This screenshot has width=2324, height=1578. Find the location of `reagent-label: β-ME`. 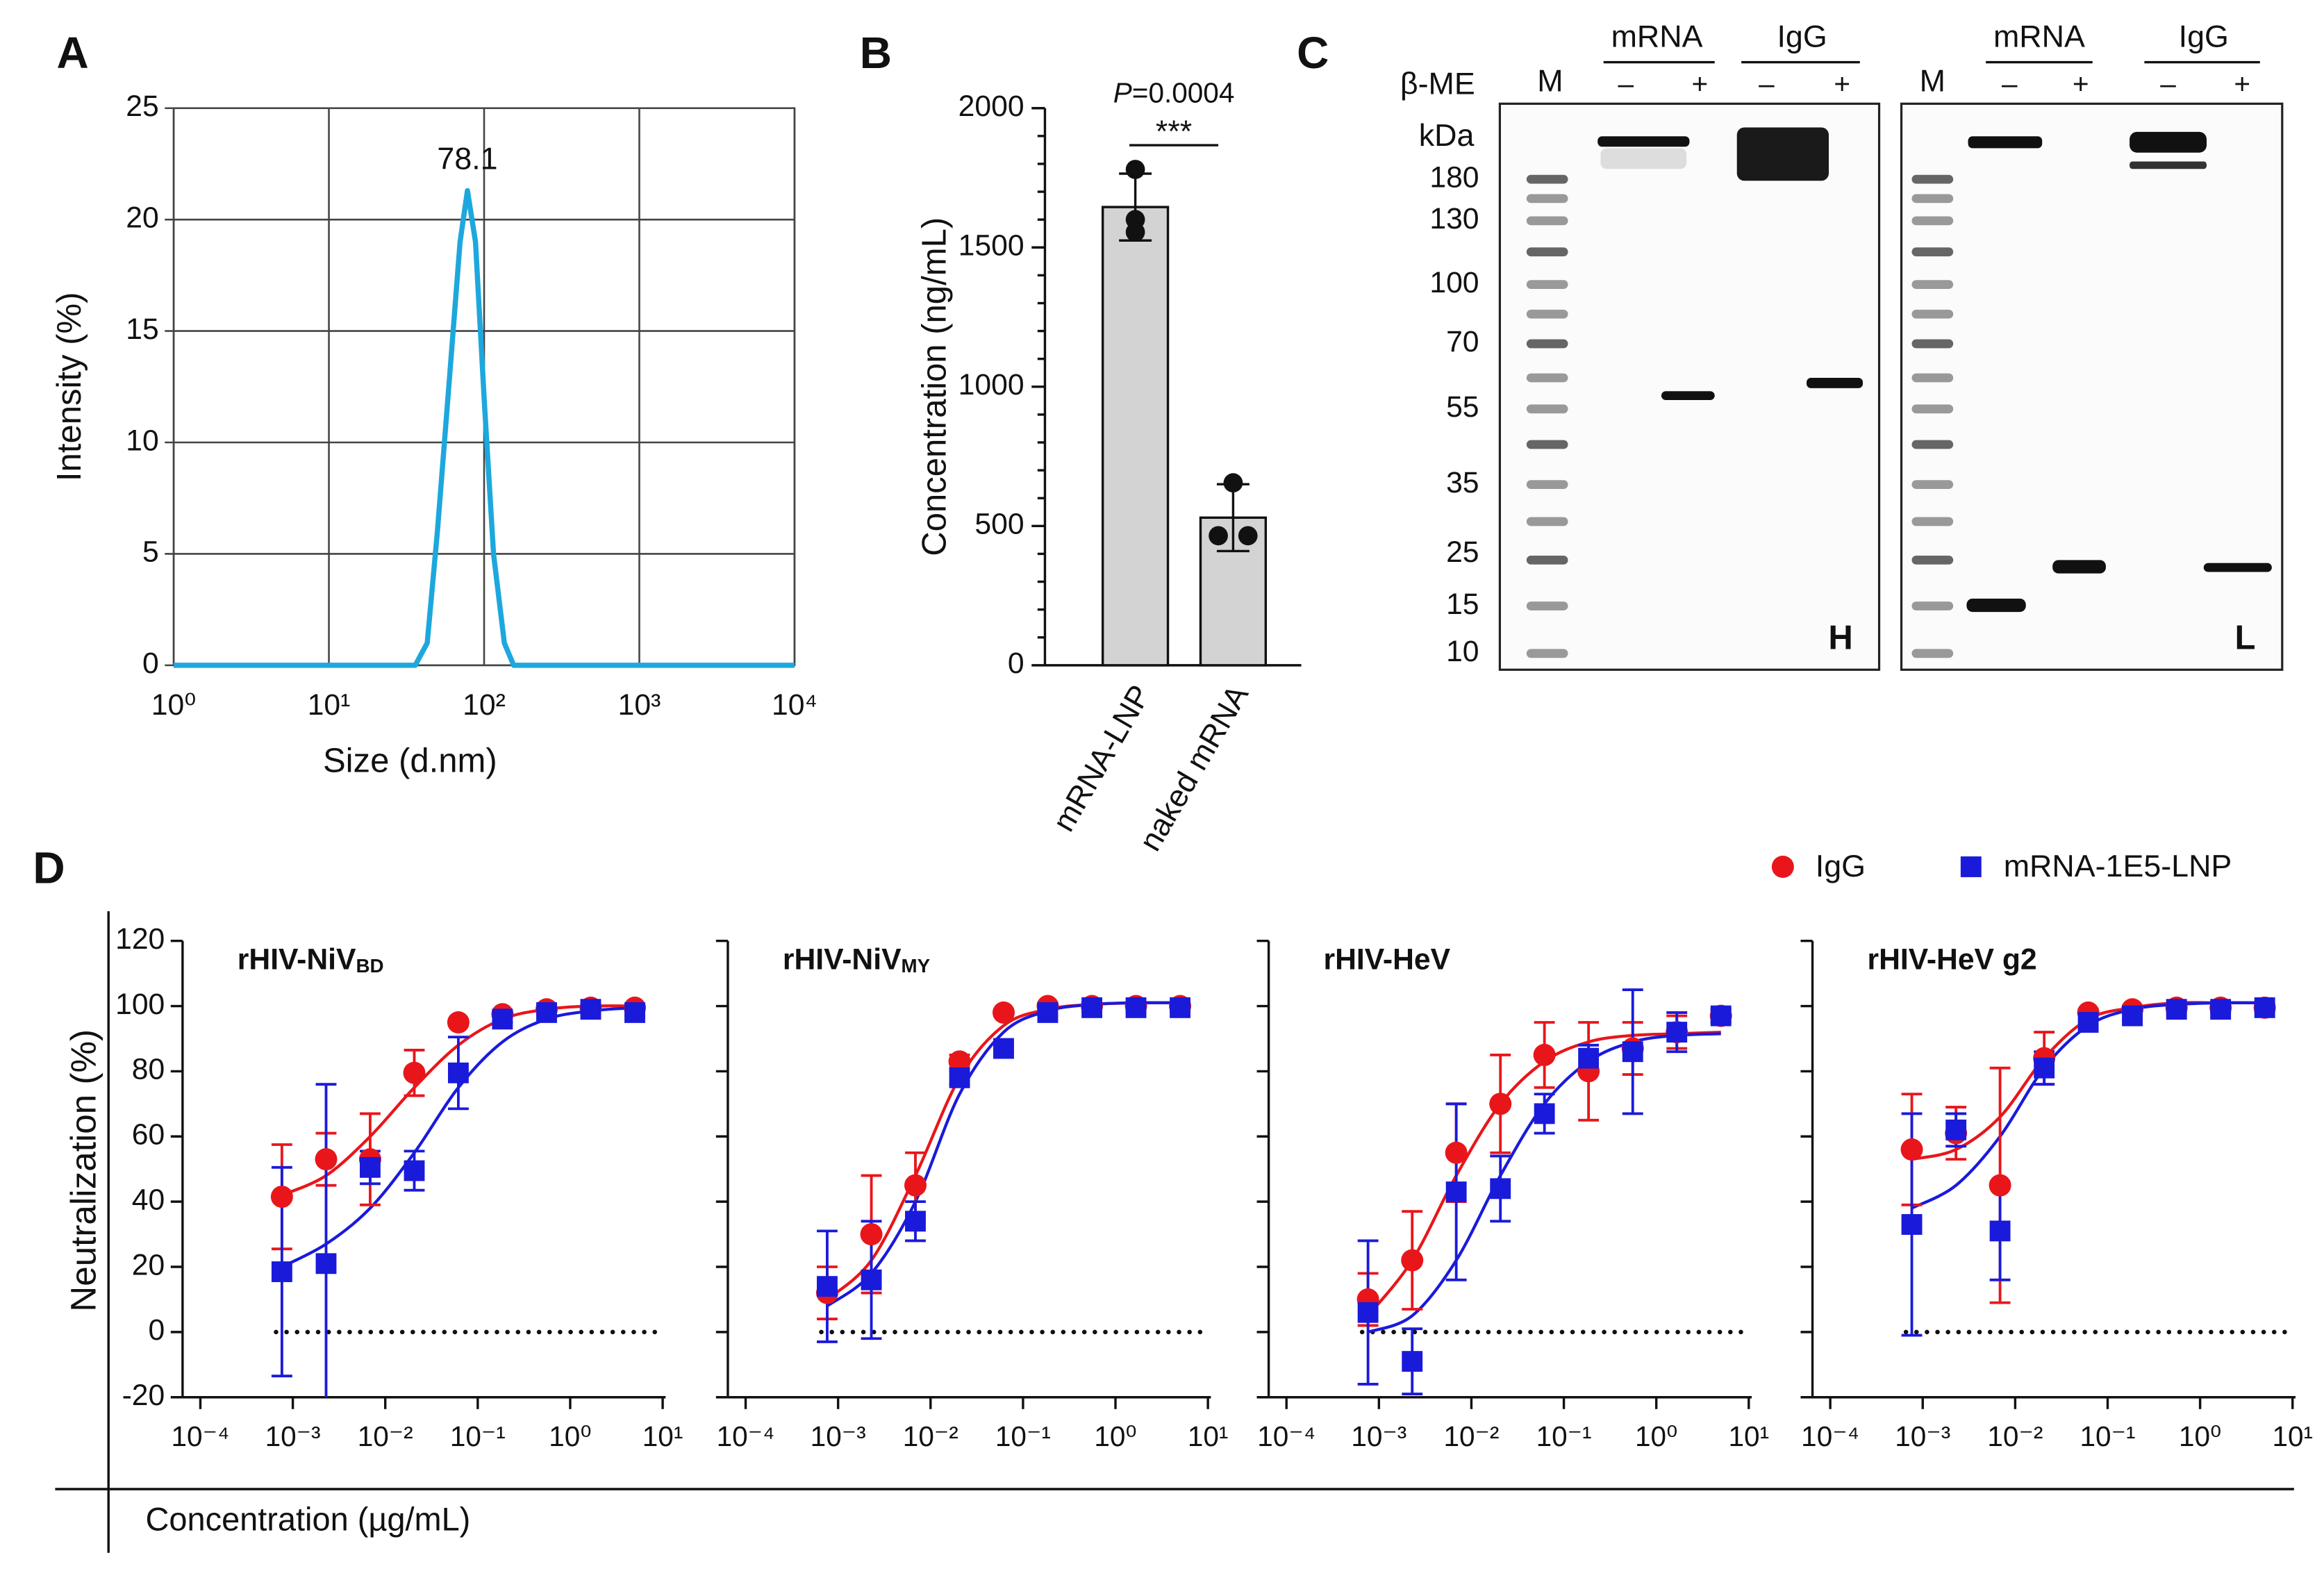

reagent-label: β-ME is located at coordinates (1437, 84).